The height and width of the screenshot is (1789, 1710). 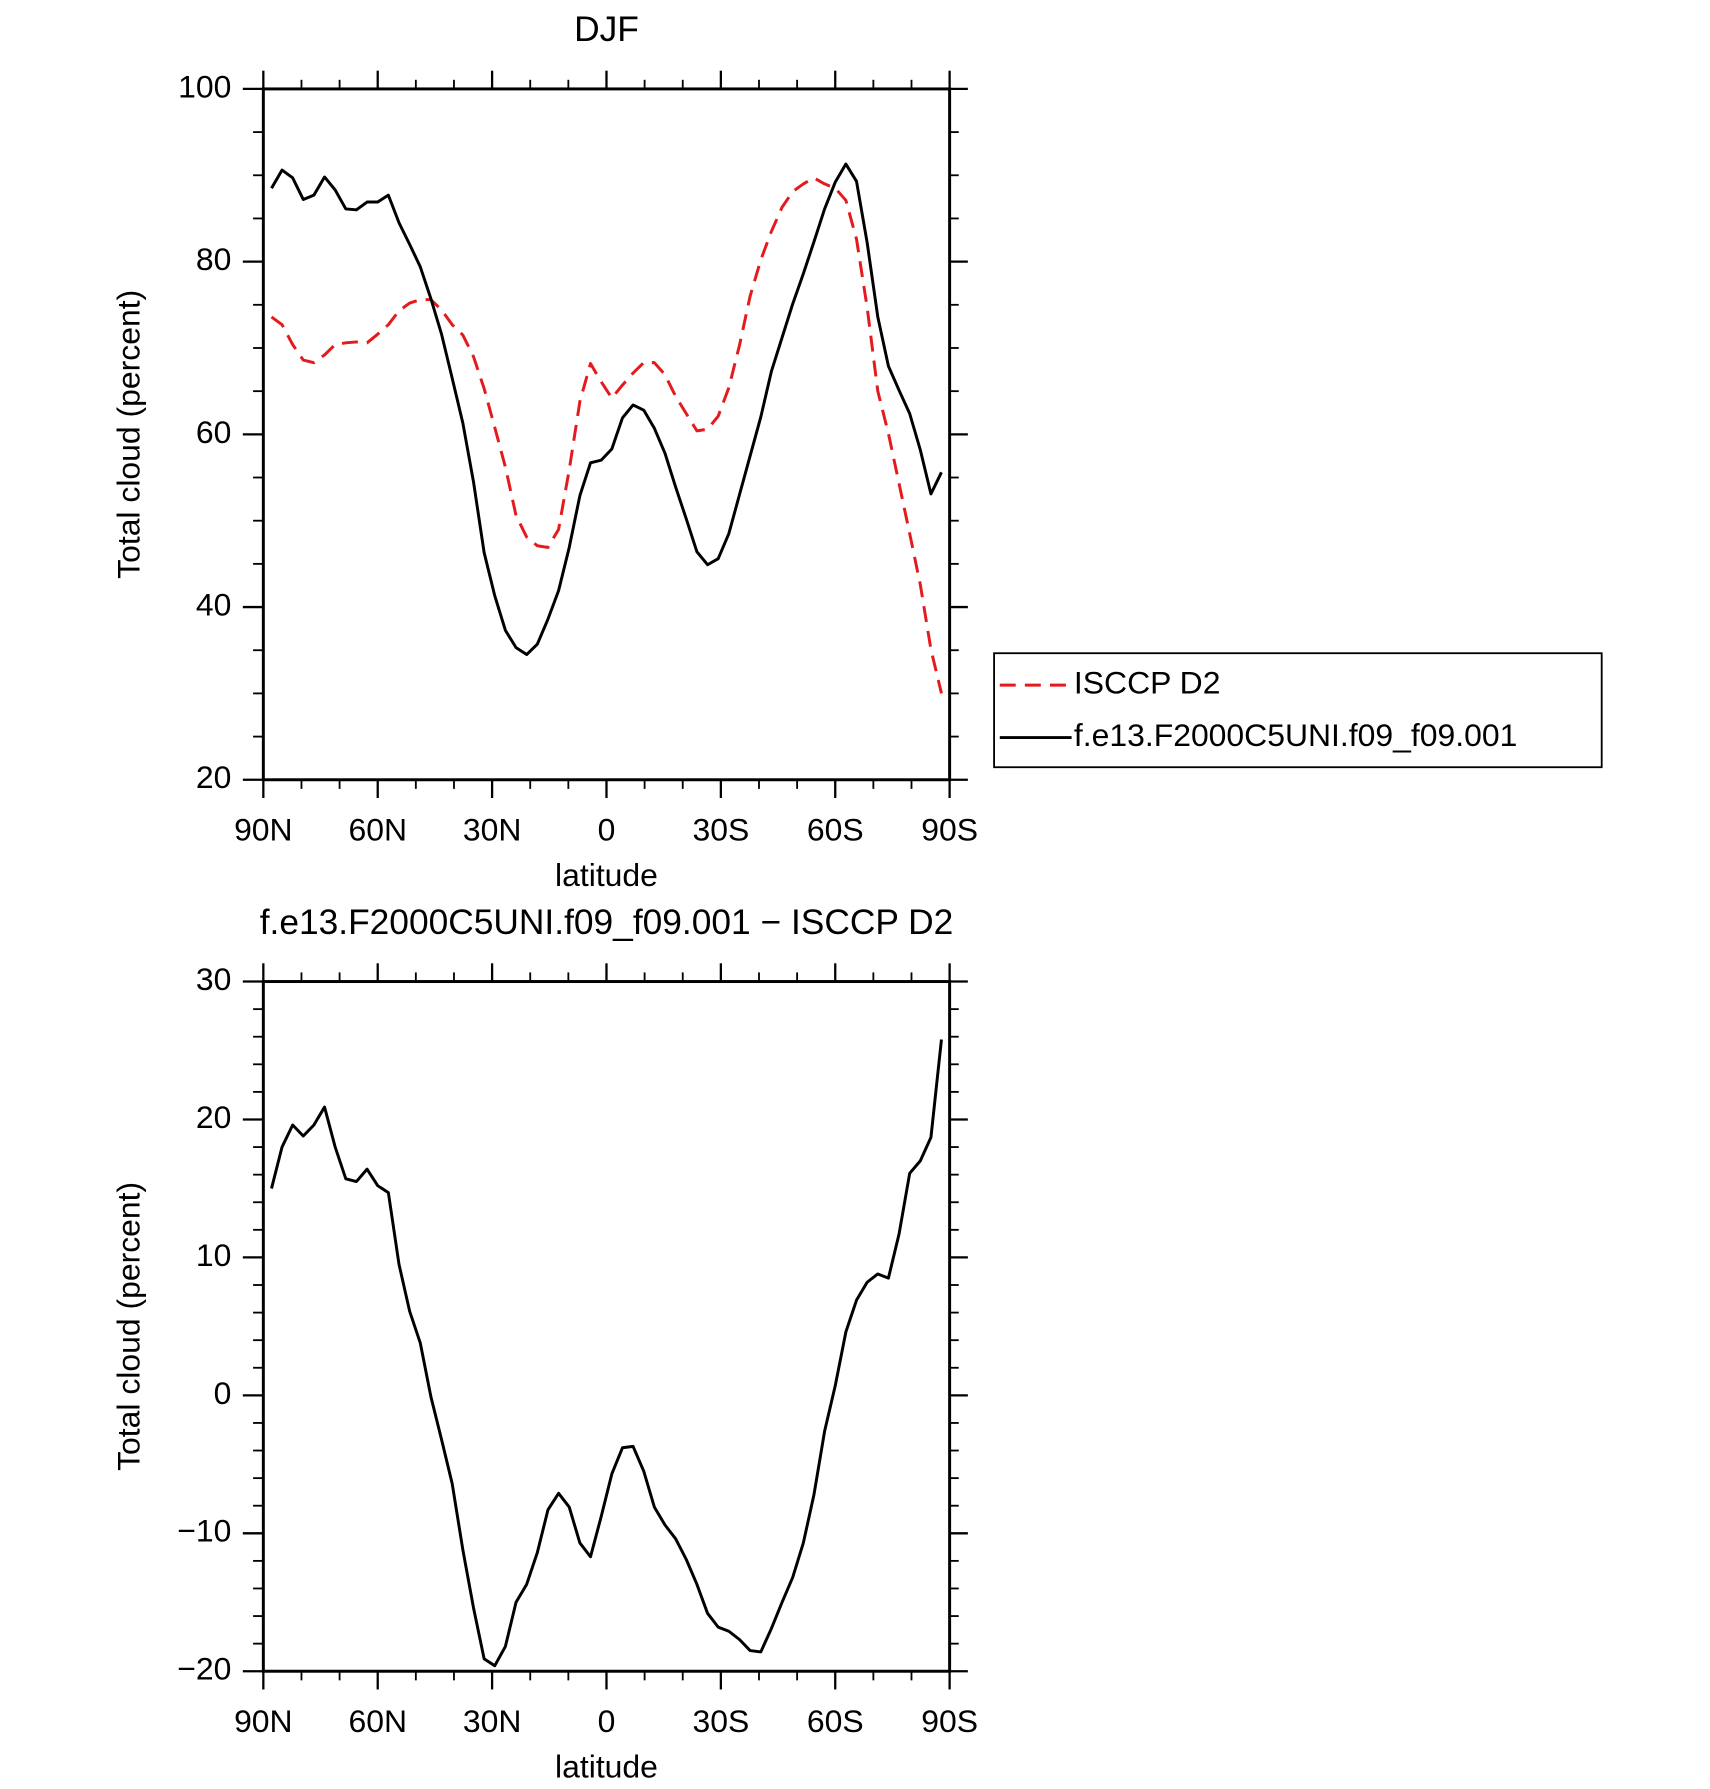 What do you see at coordinates (214, 1255) in the screenshot?
I see `y-tick-label: 10` at bounding box center [214, 1255].